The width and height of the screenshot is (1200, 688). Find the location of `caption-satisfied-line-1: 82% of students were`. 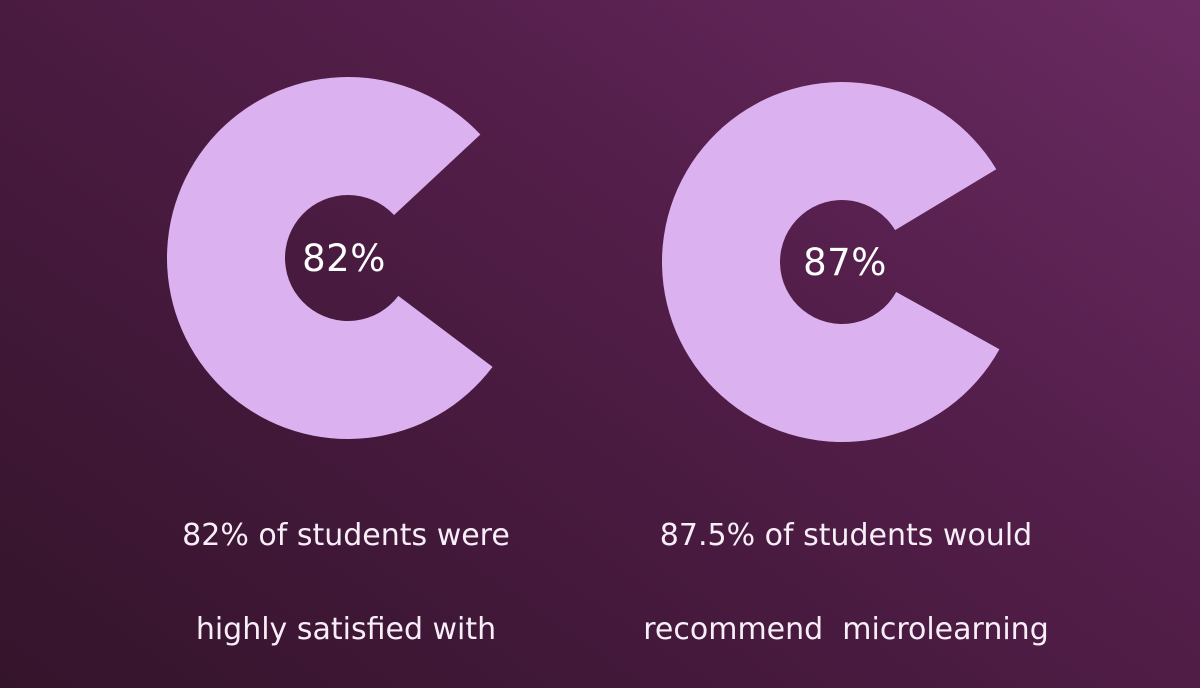

caption-satisfied-line-1: 82% of students were is located at coordinates (346, 535).